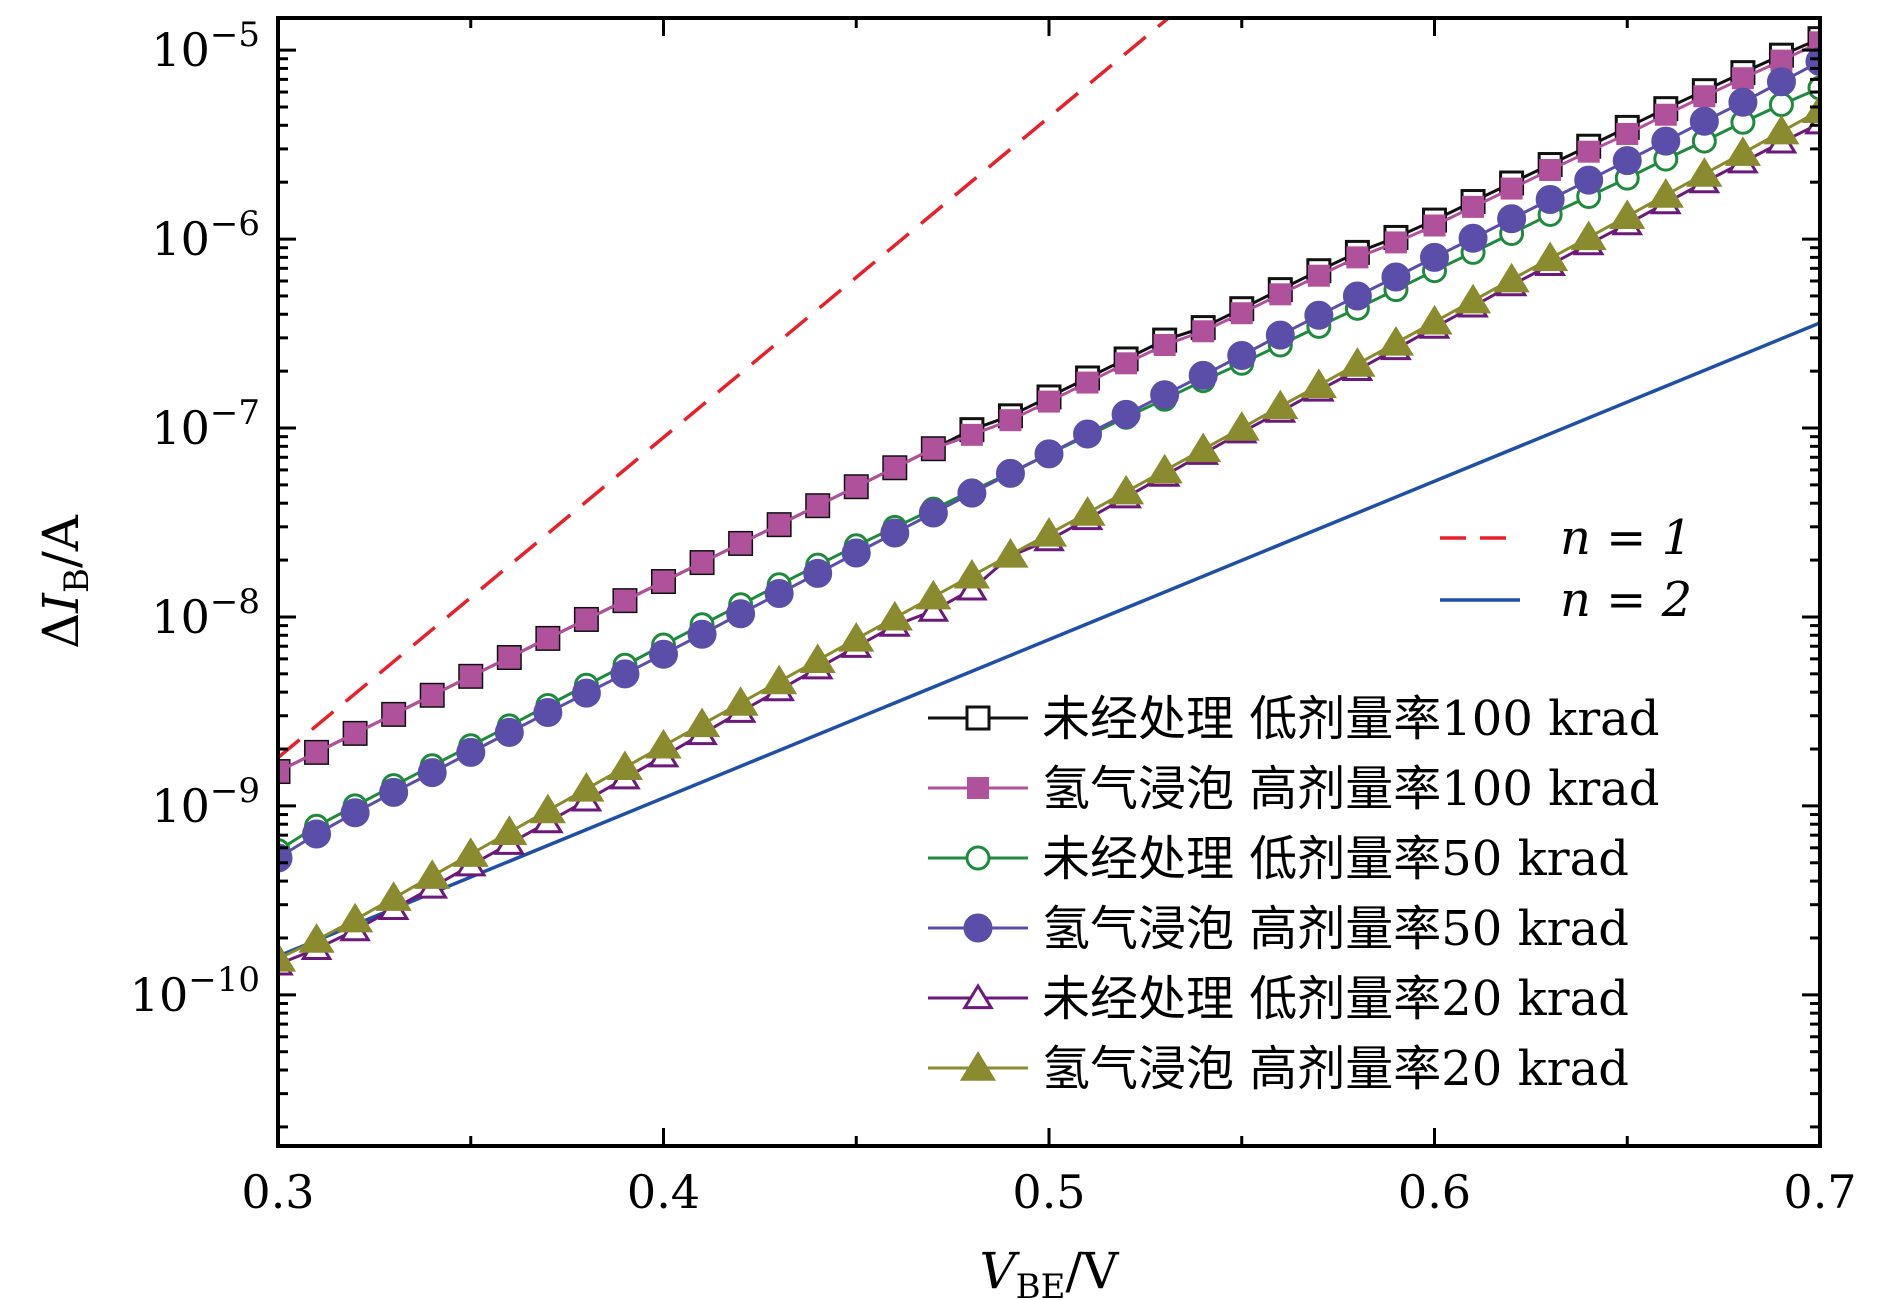  Describe the element at coordinates (205, 235) in the screenshot. I see `y-tick-label: 10⁻⁶` at that location.